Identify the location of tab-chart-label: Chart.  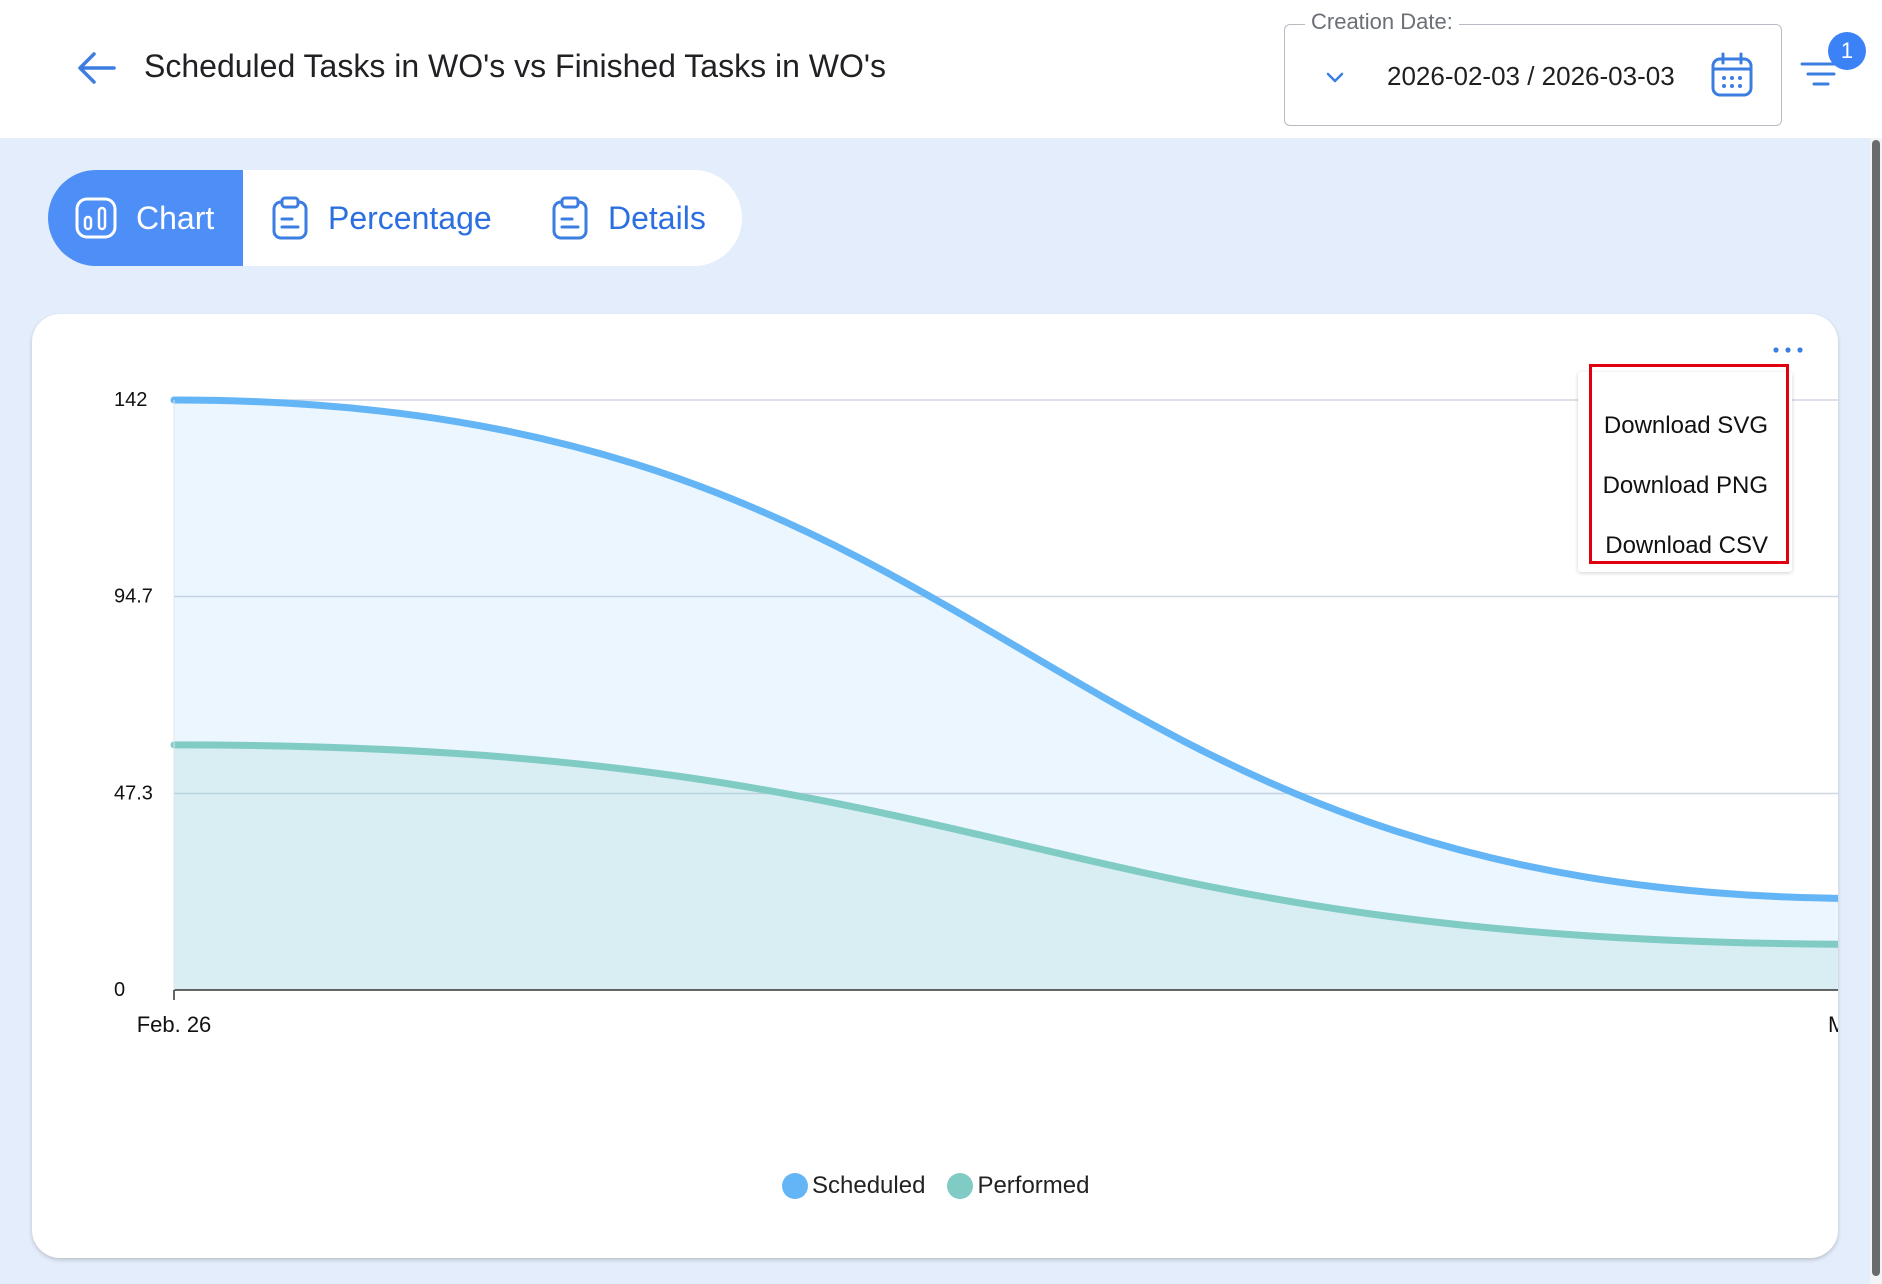
(175, 217).